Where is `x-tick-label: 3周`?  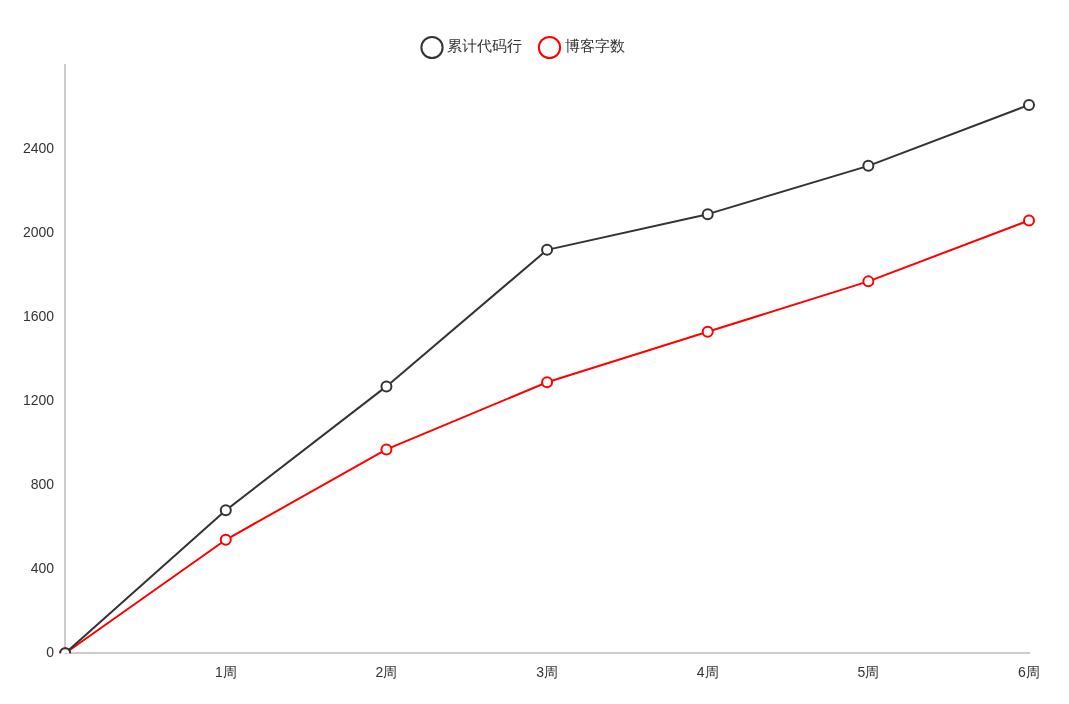 x-tick-label: 3周 is located at coordinates (547, 672).